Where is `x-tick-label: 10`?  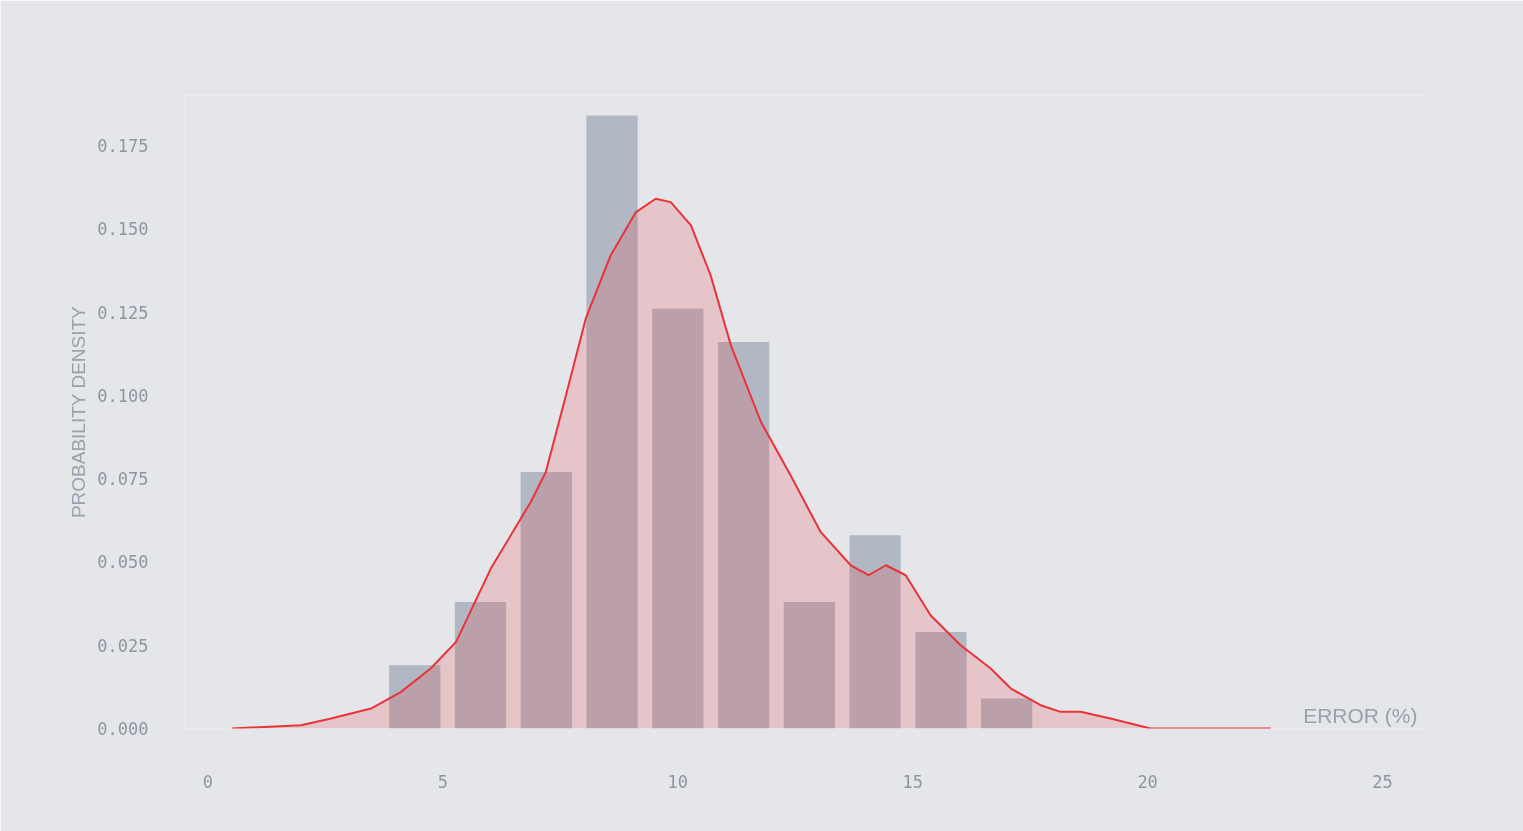 x-tick-label: 10 is located at coordinates (678, 781).